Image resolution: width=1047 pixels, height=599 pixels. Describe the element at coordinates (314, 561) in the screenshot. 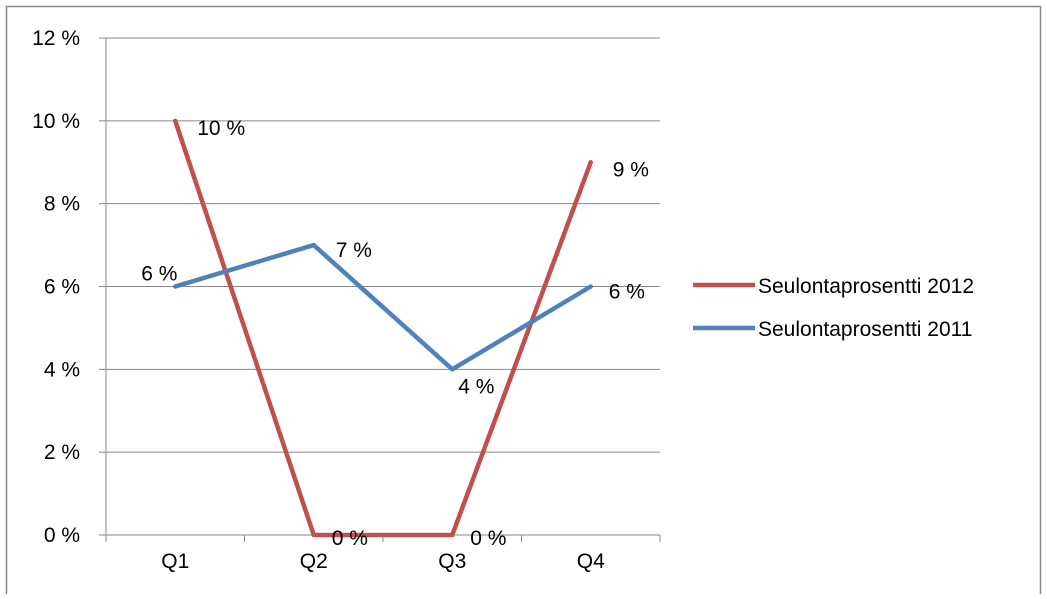

I see `x-tick-label: Q2` at that location.